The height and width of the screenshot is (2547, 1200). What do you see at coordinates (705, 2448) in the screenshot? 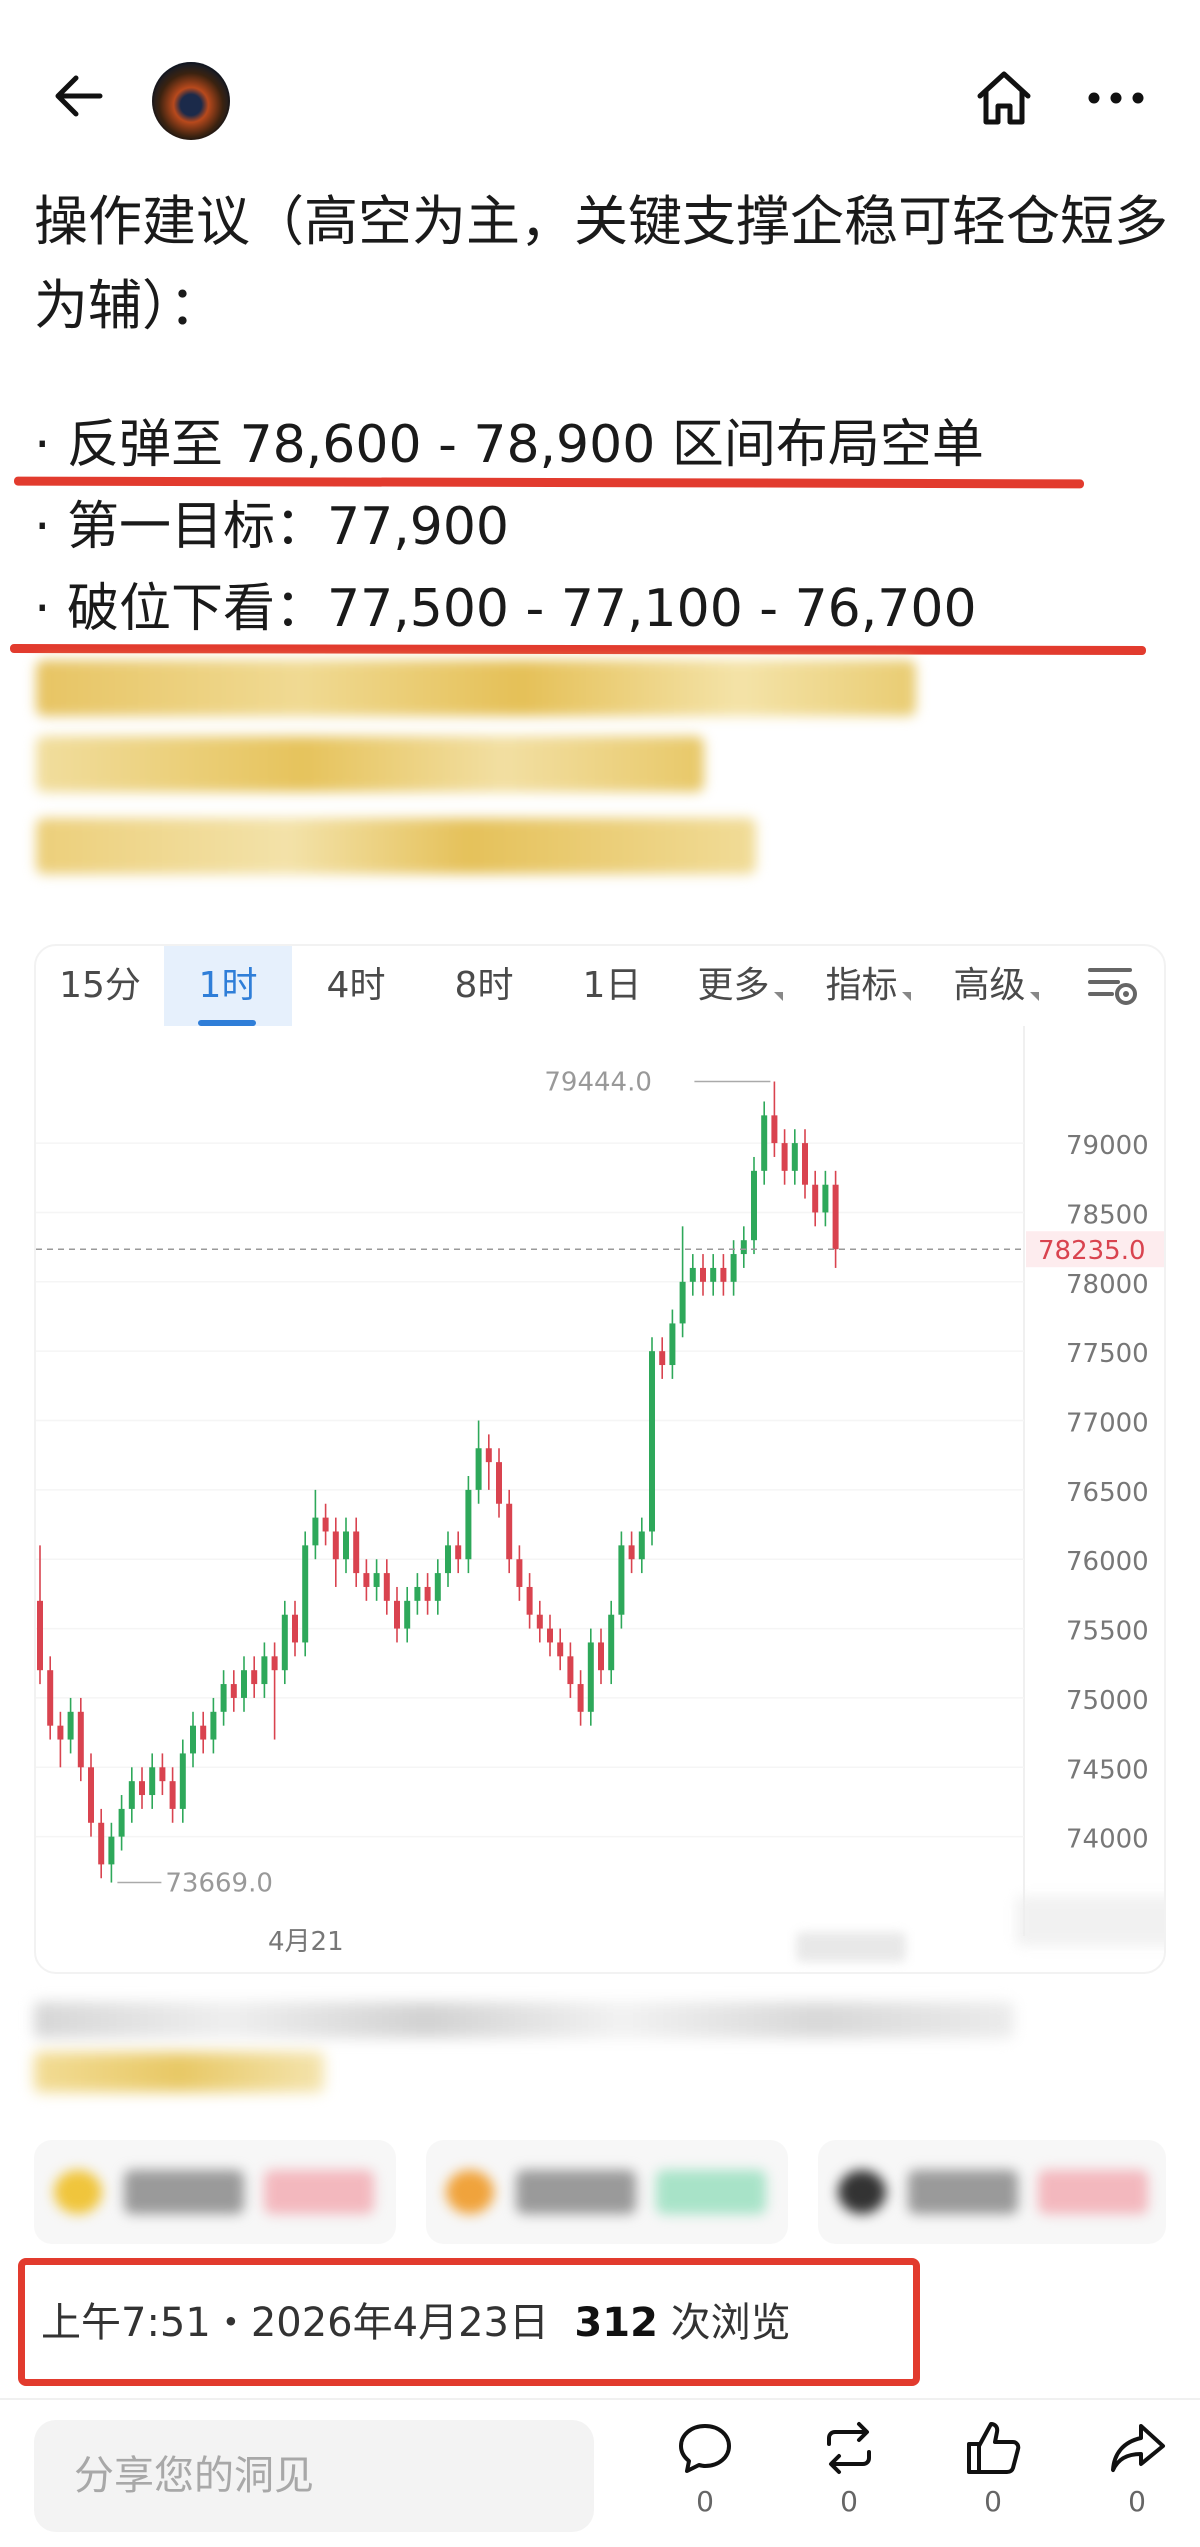
I see `comment-icon` at bounding box center [705, 2448].